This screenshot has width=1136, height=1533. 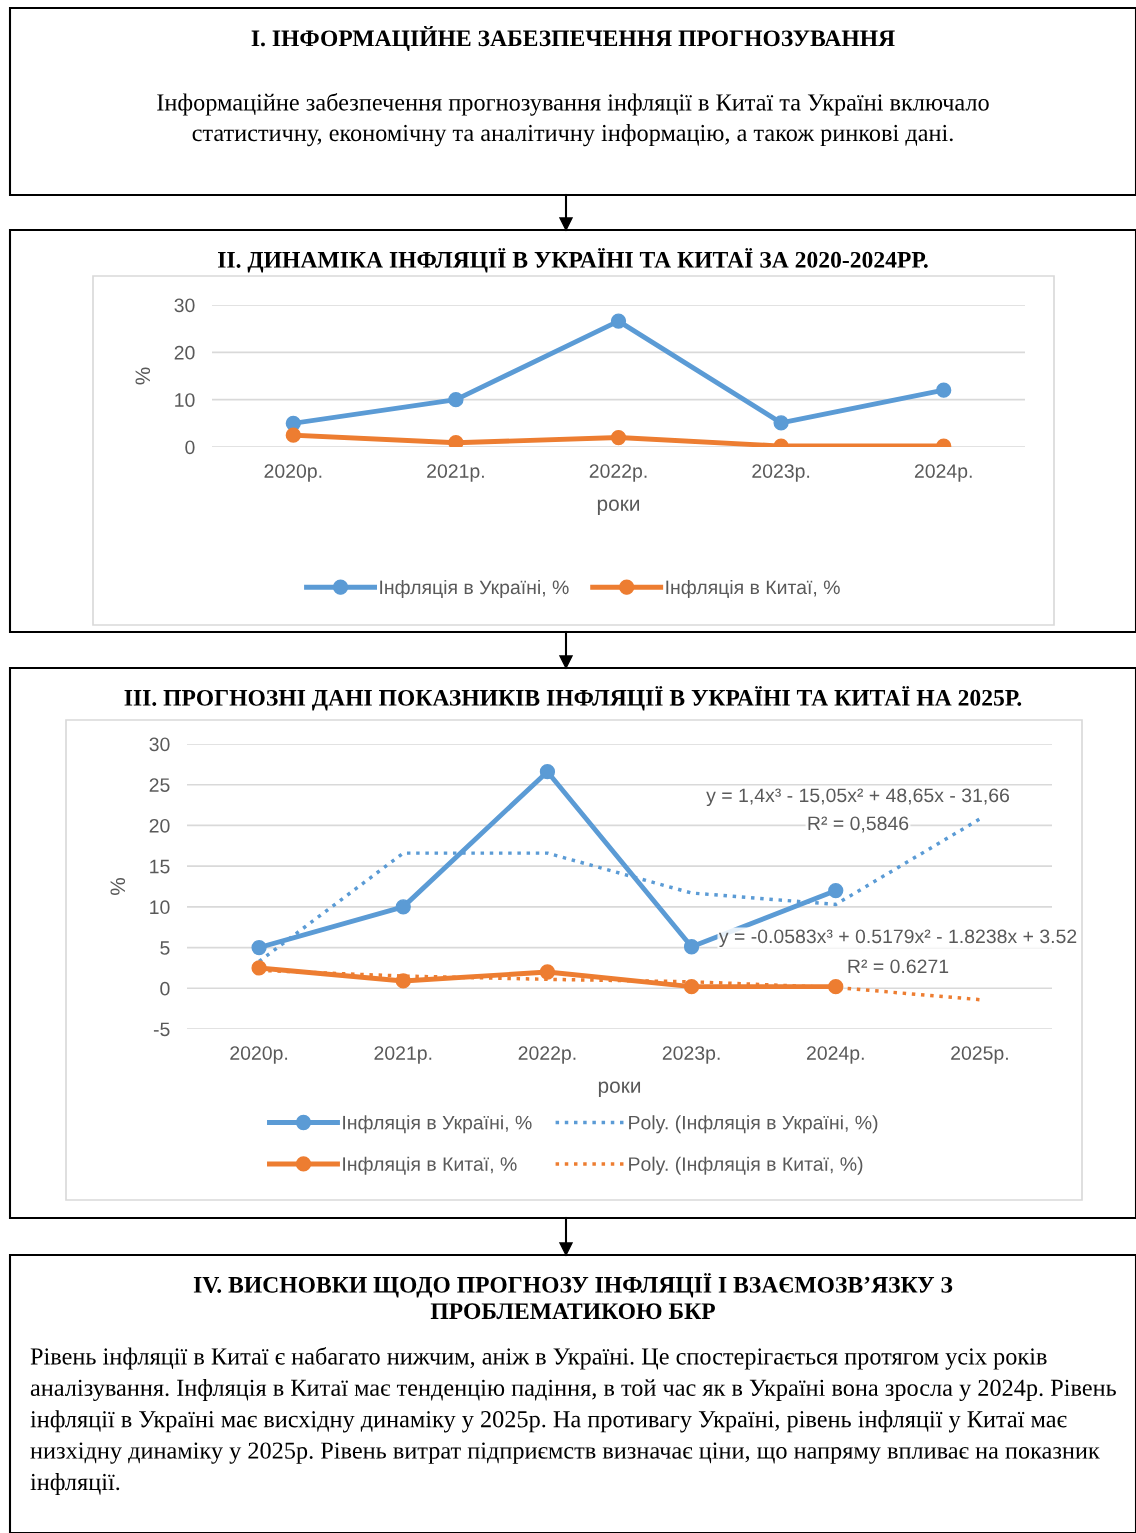 What do you see at coordinates (573, 698) in the screenshot?
I see `chart-title: III. ПРОГНОЗНІ ДАНІ ПОКАЗНИКІВ ІНФЛЯЦІЇ В УКРАЇНІ ТА КИТАЇ НА 2025Р.` at bounding box center [573, 698].